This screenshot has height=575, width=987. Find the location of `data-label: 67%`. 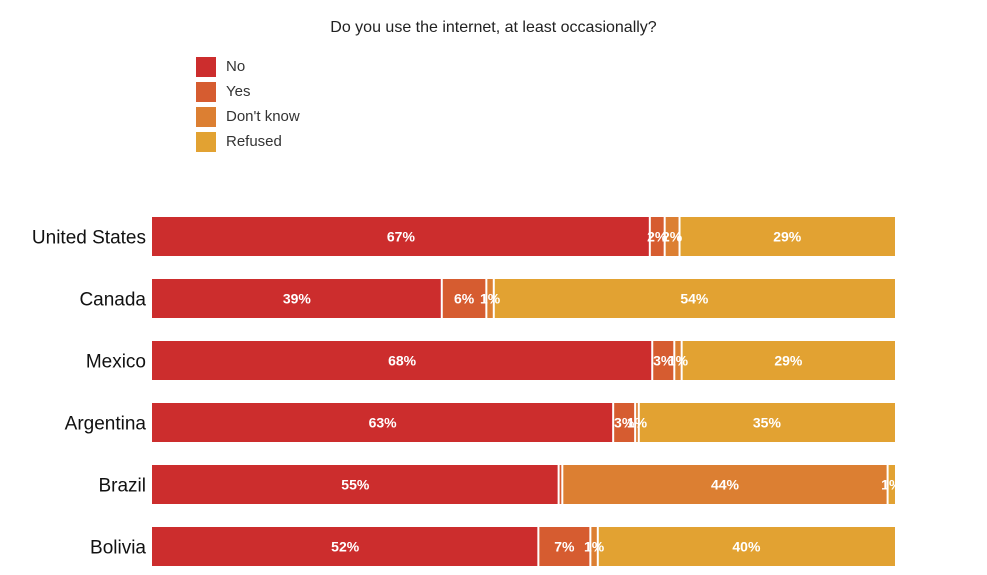

data-label: 67% is located at coordinates (401, 237).